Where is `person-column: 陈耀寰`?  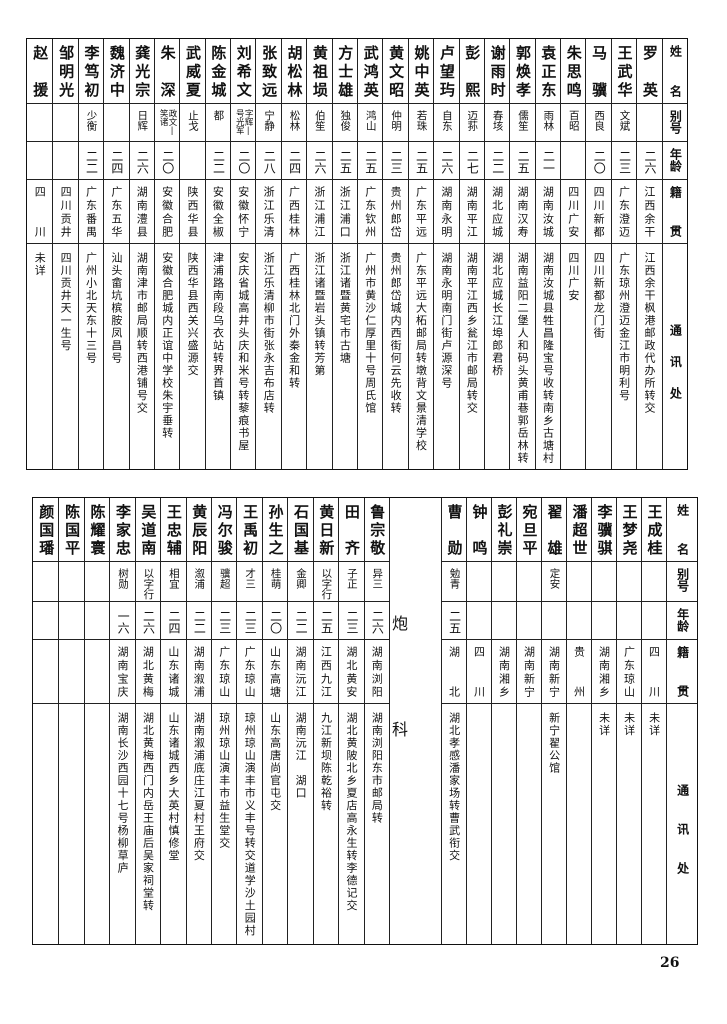 person-column: 陈耀寰 is located at coordinates (96, 721).